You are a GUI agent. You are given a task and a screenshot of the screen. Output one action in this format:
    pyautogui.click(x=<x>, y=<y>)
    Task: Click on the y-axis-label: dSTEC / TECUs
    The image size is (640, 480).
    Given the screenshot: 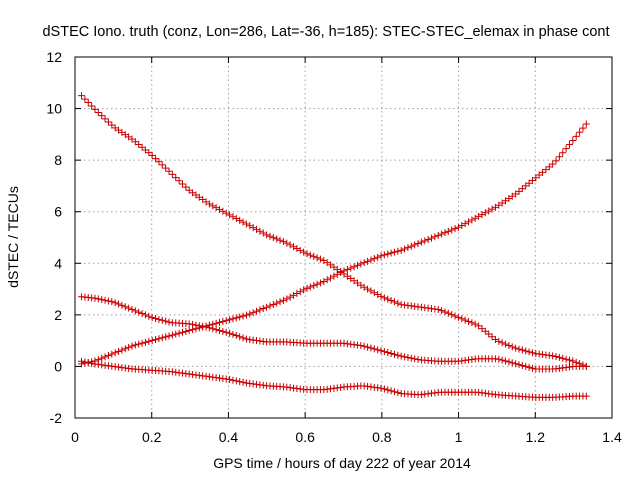 What is the action you would take?
    pyautogui.click(x=13, y=237)
    